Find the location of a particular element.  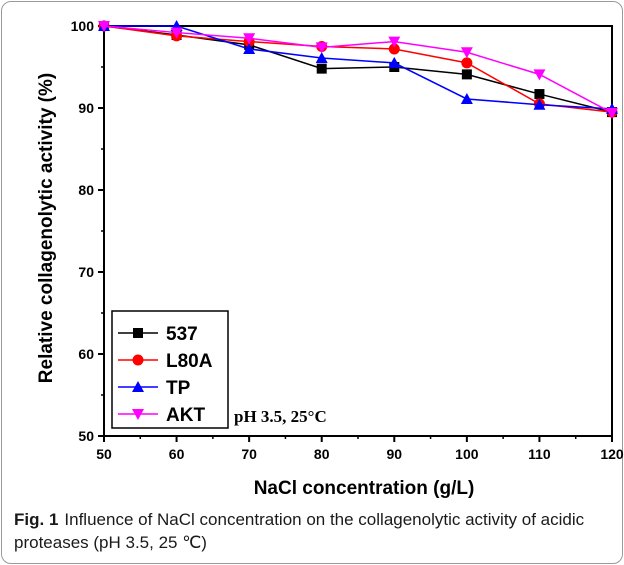

y-tick-label: 80 is located at coordinates (86, 190).